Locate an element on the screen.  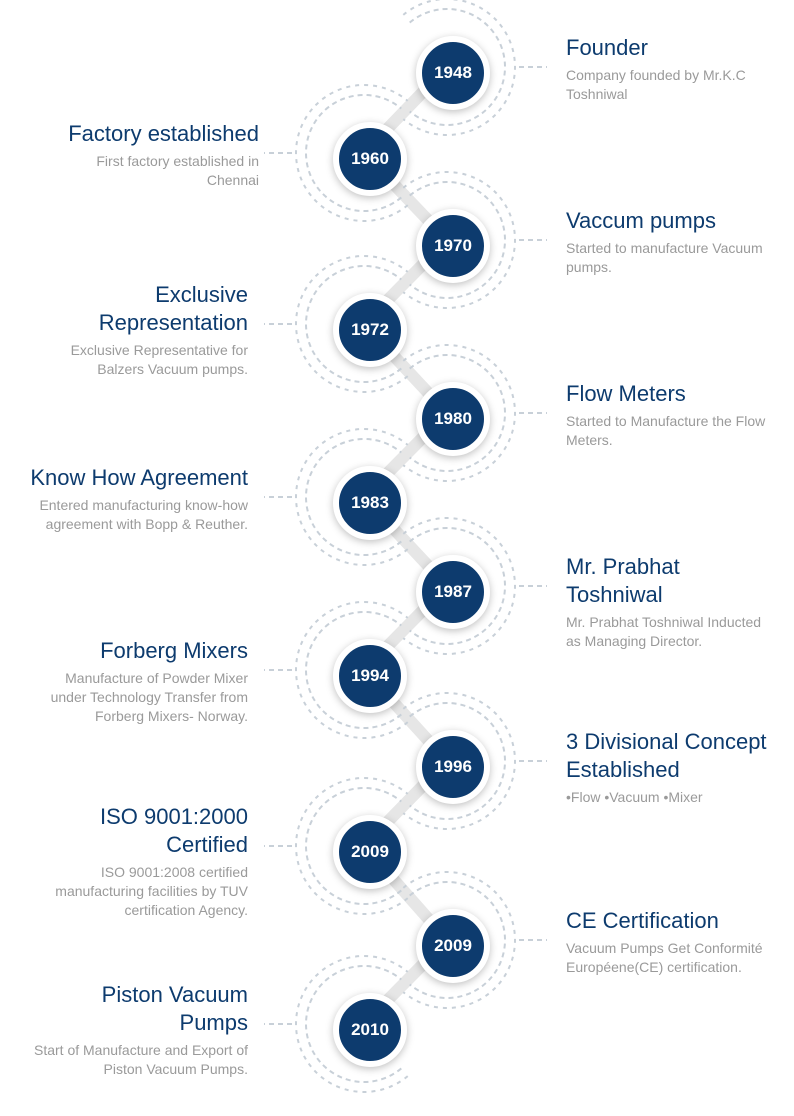
year-node: 1983 is located at coordinates (370, 503).